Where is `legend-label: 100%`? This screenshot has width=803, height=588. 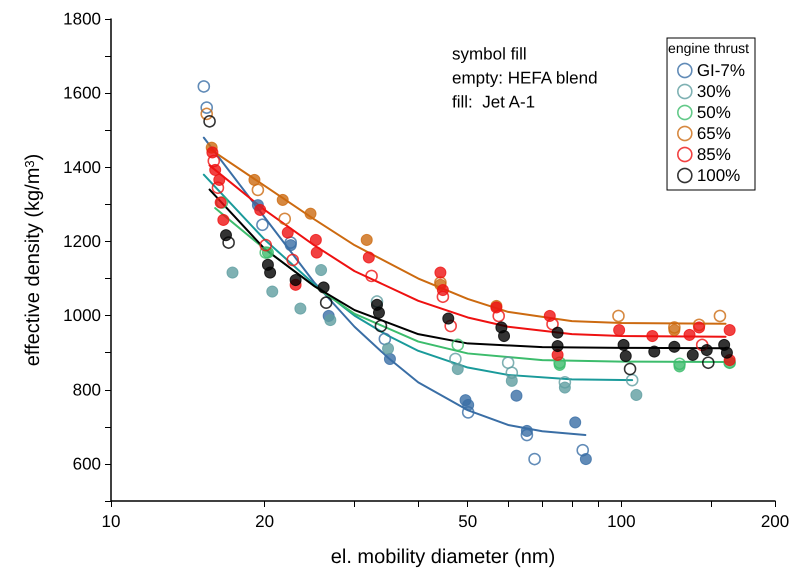
legend-label: 100% is located at coordinates (718, 175).